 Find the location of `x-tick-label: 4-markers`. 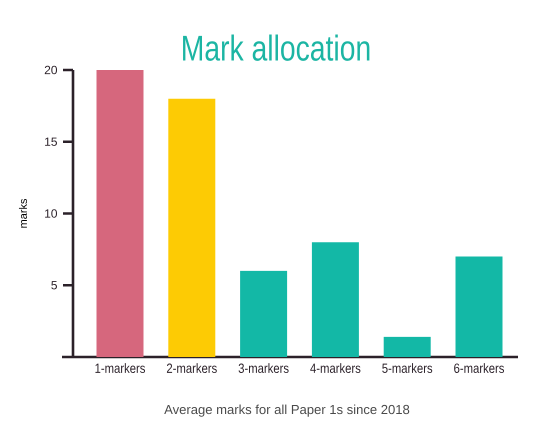

x-tick-label: 4-markers is located at coordinates (335, 368).